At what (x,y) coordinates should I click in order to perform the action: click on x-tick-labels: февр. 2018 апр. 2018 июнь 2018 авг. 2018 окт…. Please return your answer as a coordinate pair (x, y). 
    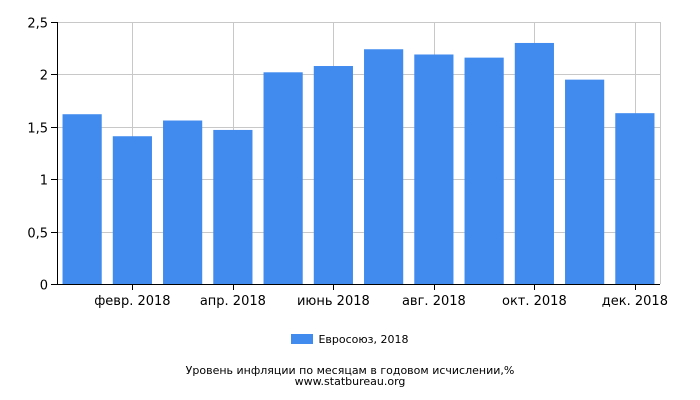
    Looking at the image, I should click on (381, 301).